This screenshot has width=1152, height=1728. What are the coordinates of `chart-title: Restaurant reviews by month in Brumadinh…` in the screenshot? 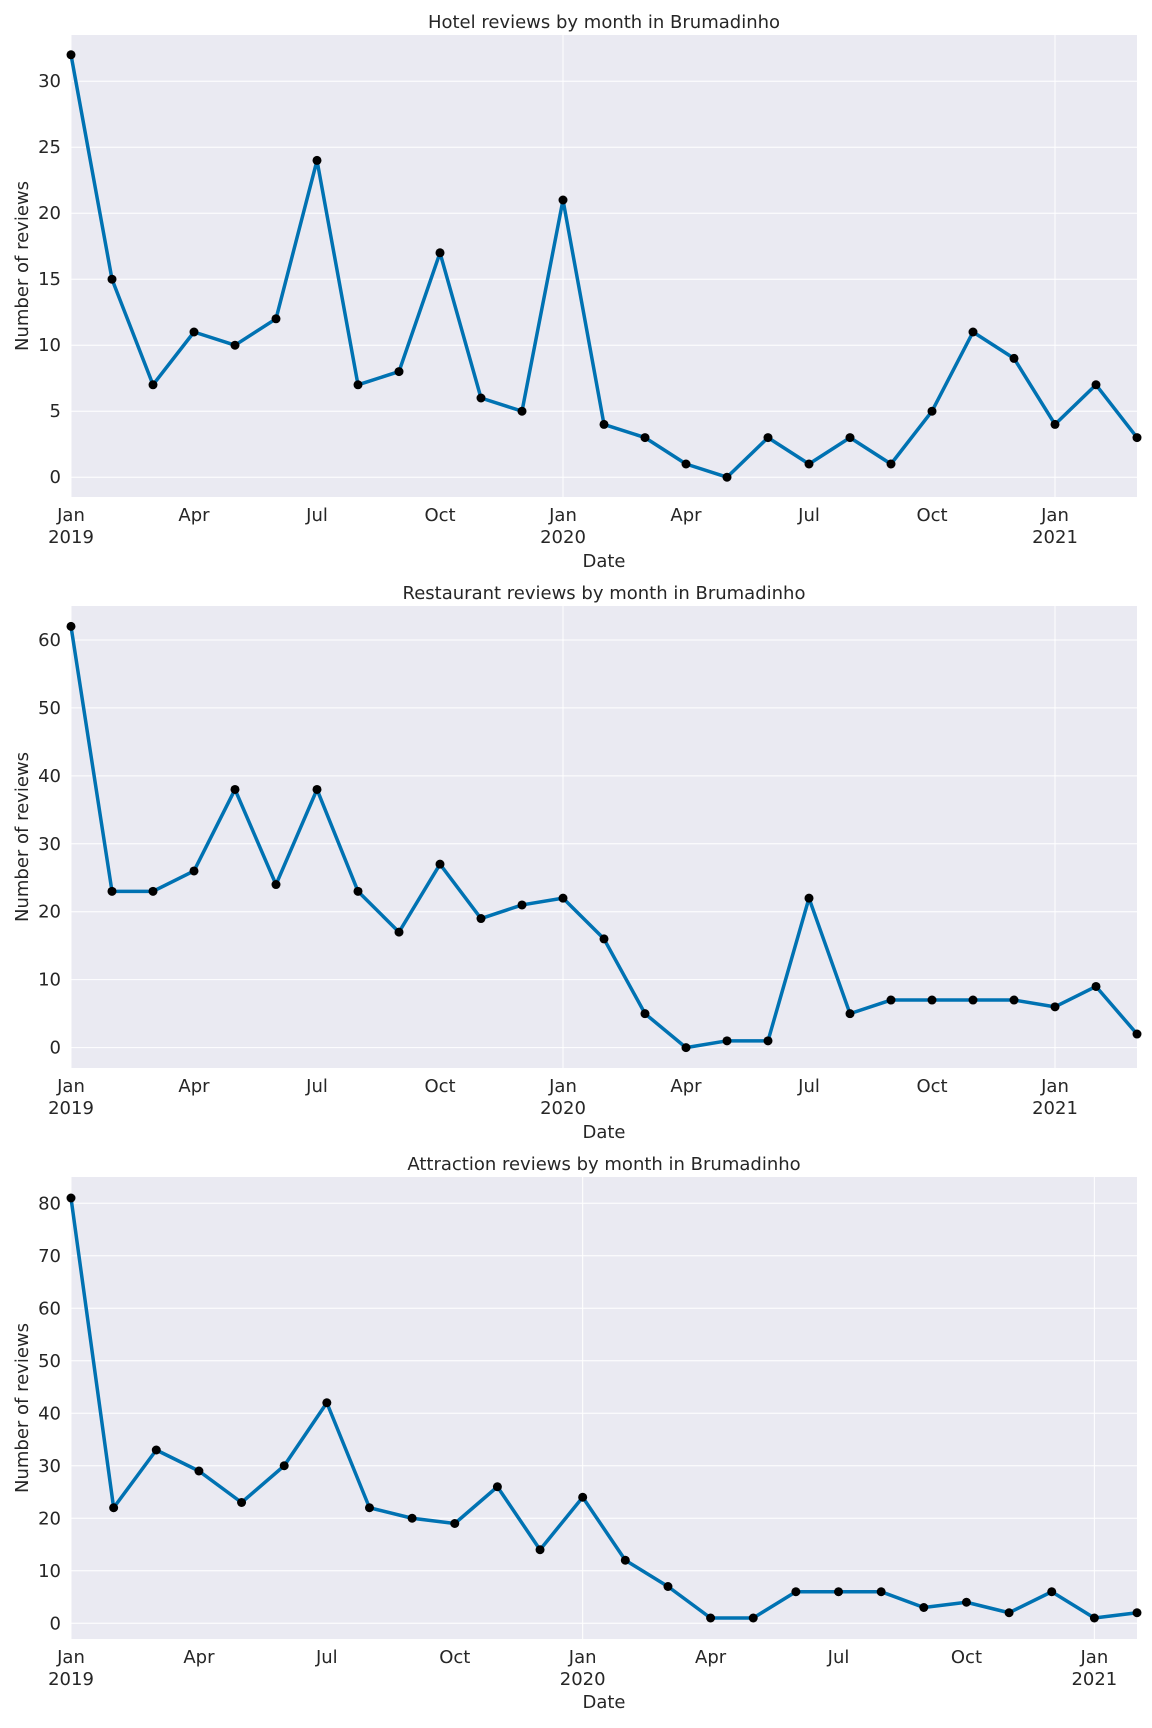 It's located at (604, 593).